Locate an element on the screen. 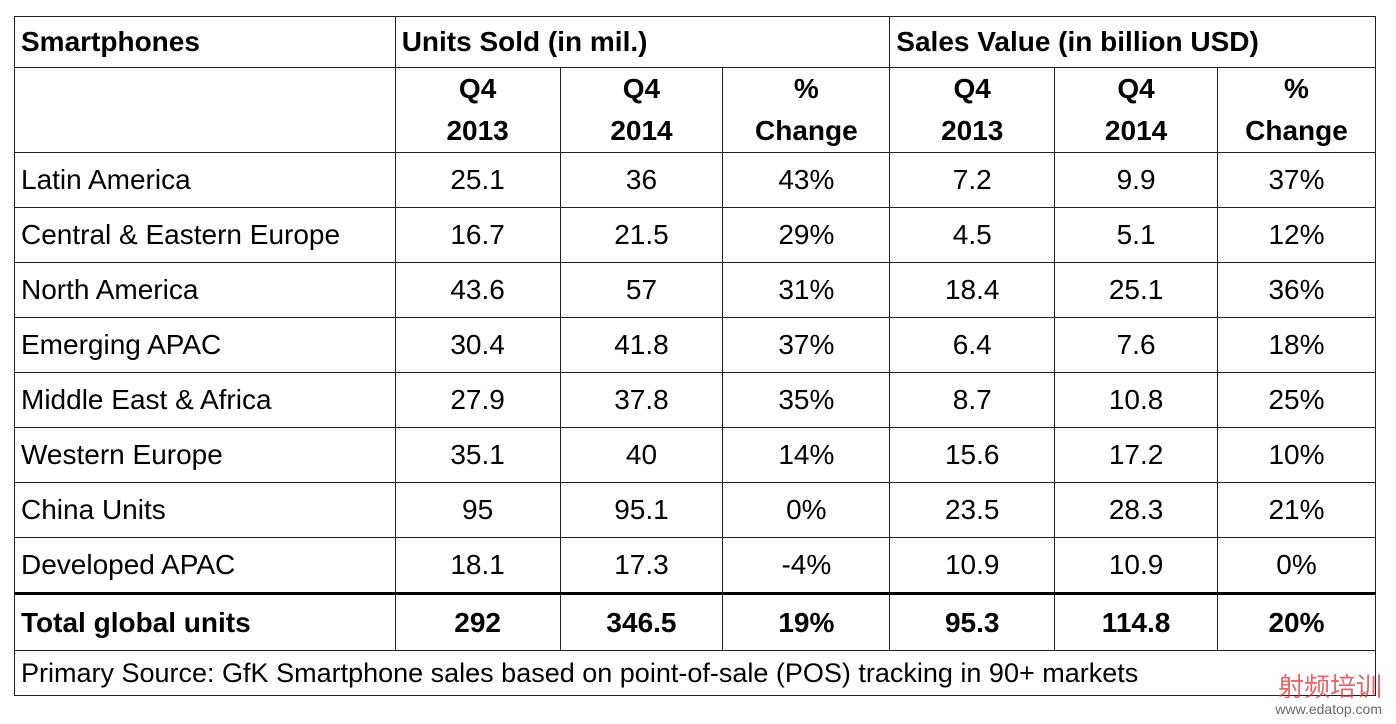 The width and height of the screenshot is (1396, 724). value-cell: 10% is located at coordinates (1296, 455).